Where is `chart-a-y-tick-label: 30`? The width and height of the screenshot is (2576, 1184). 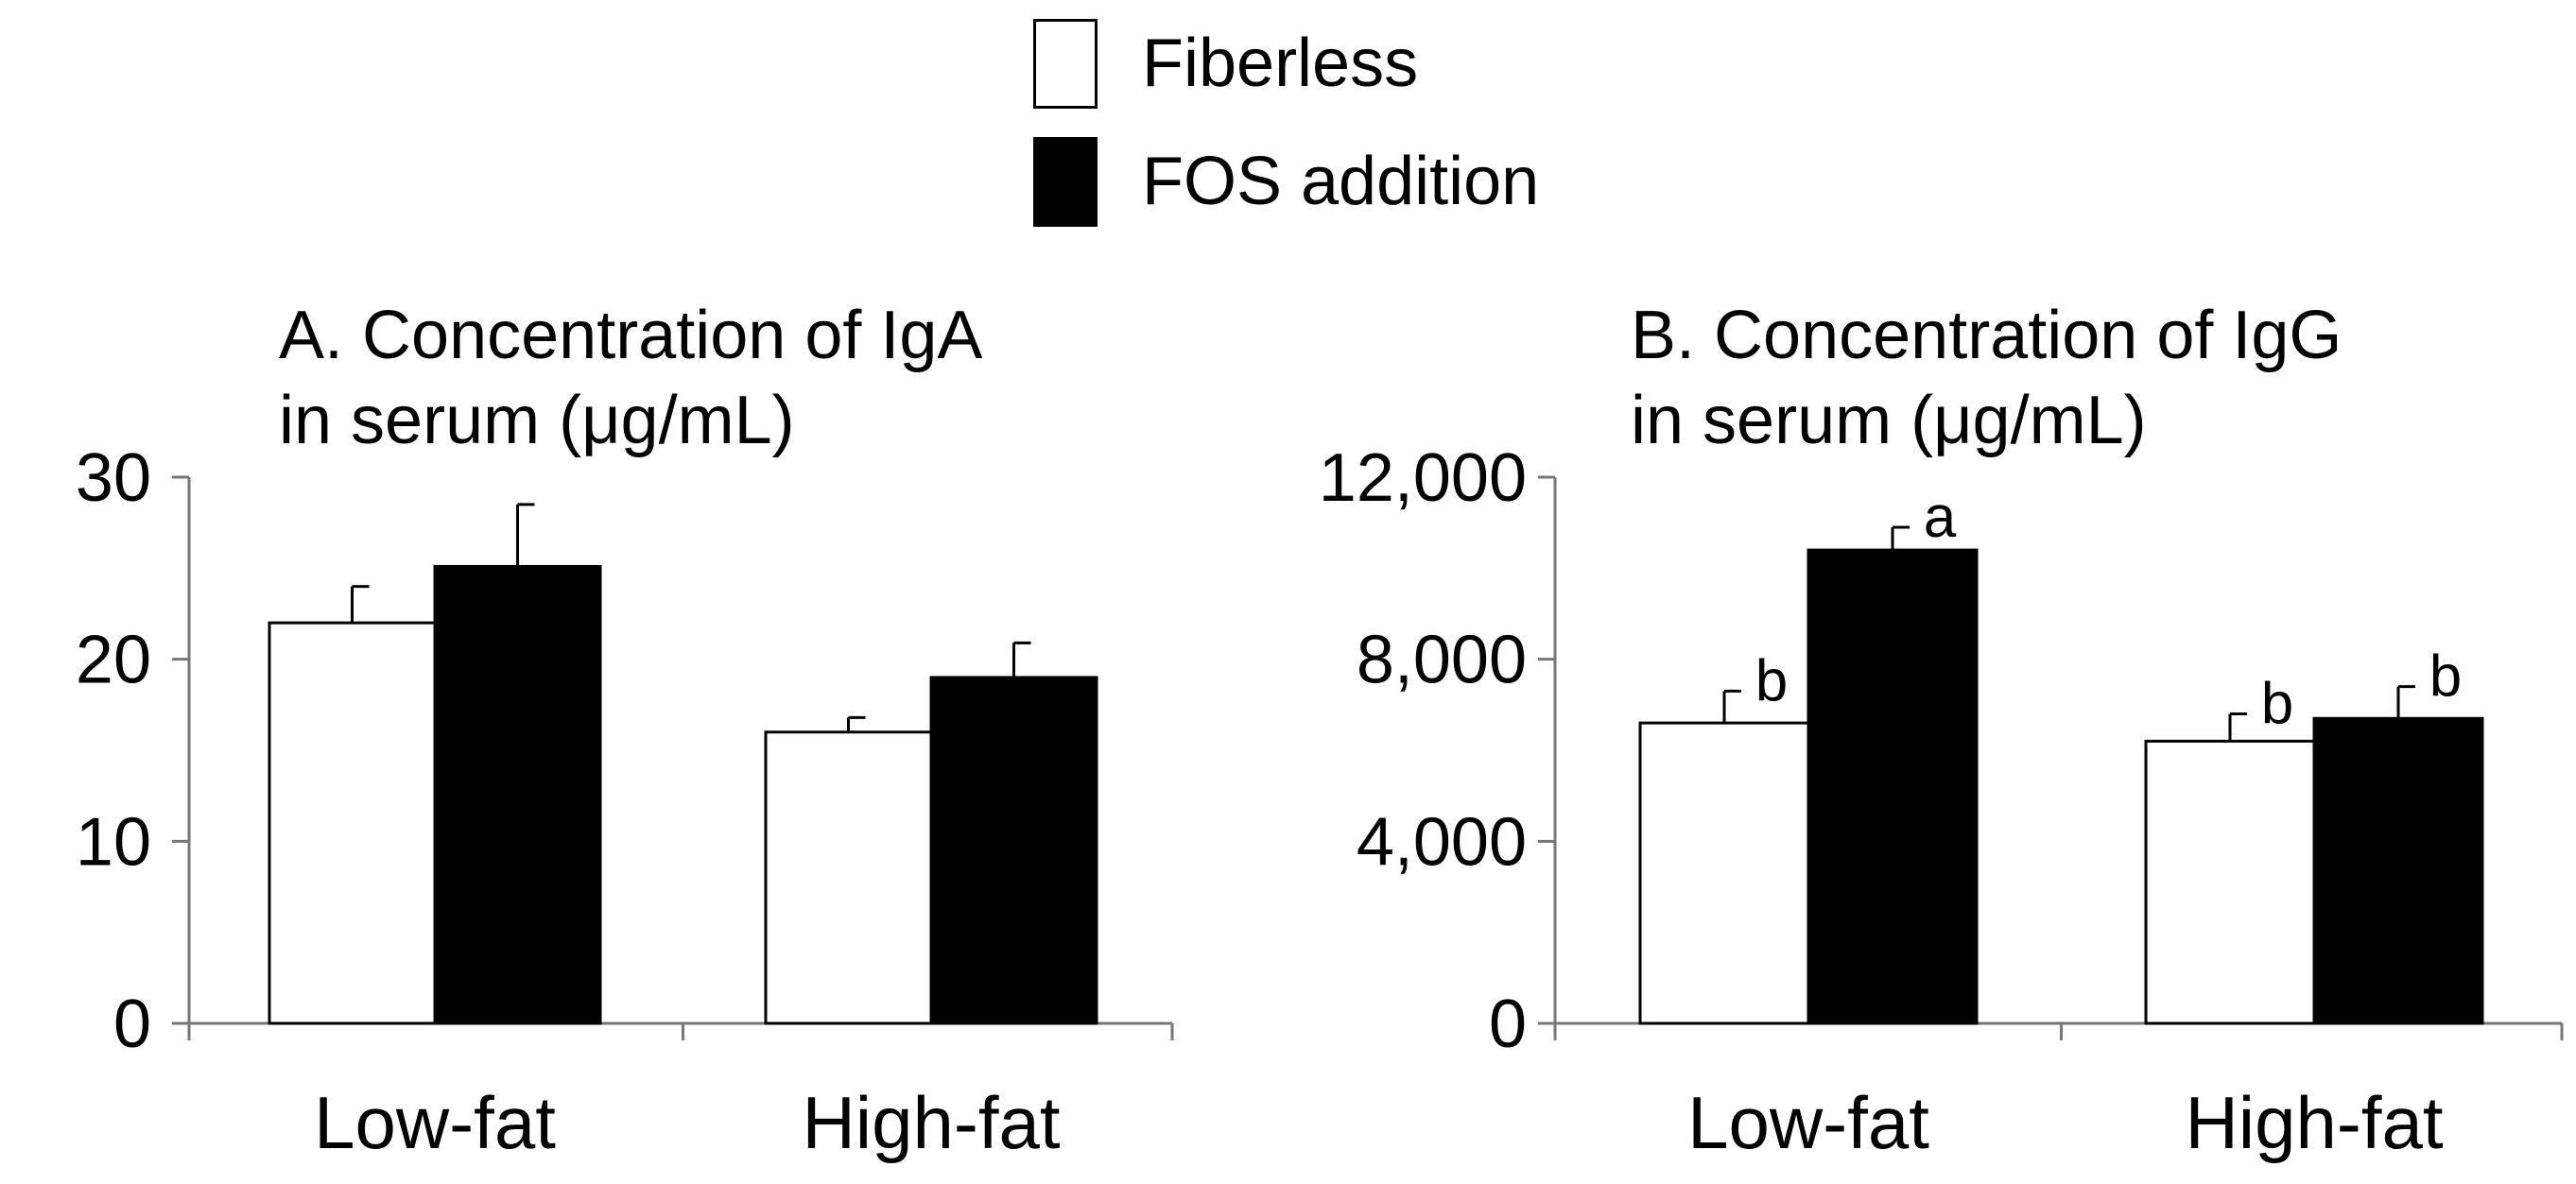 chart-a-y-tick-label: 30 is located at coordinates (113, 478).